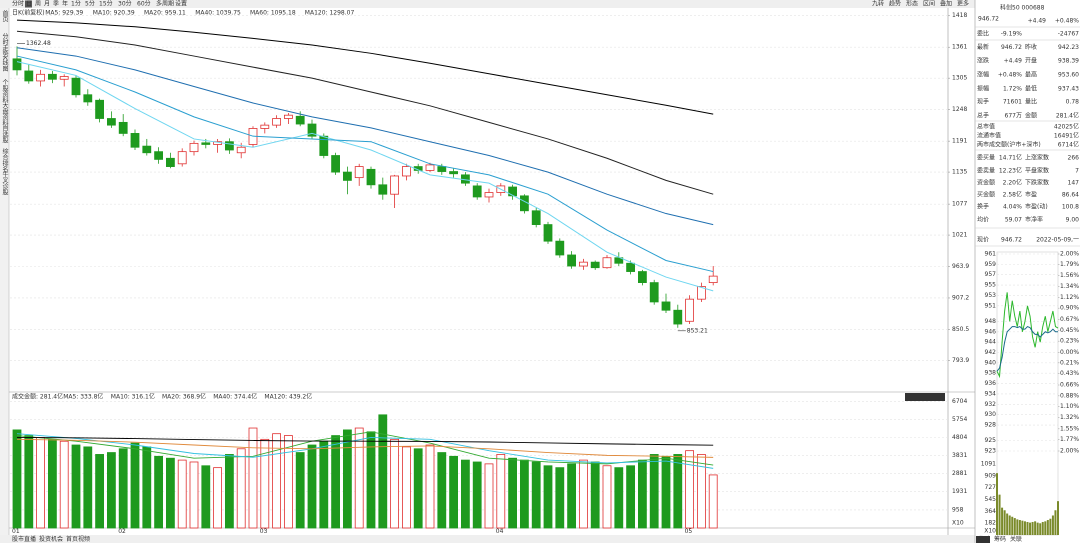 This screenshot has height=543, width=1080. Describe the element at coordinates (18, 4) in the screenshot. I see `period-button: 分时` at that location.